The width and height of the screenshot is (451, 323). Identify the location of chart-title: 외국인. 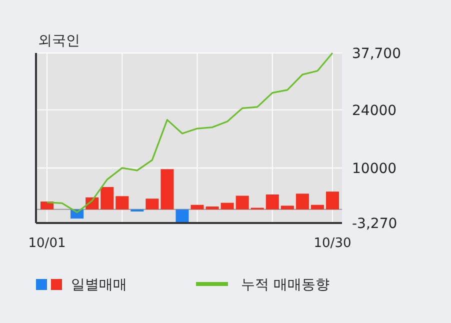
(59, 41).